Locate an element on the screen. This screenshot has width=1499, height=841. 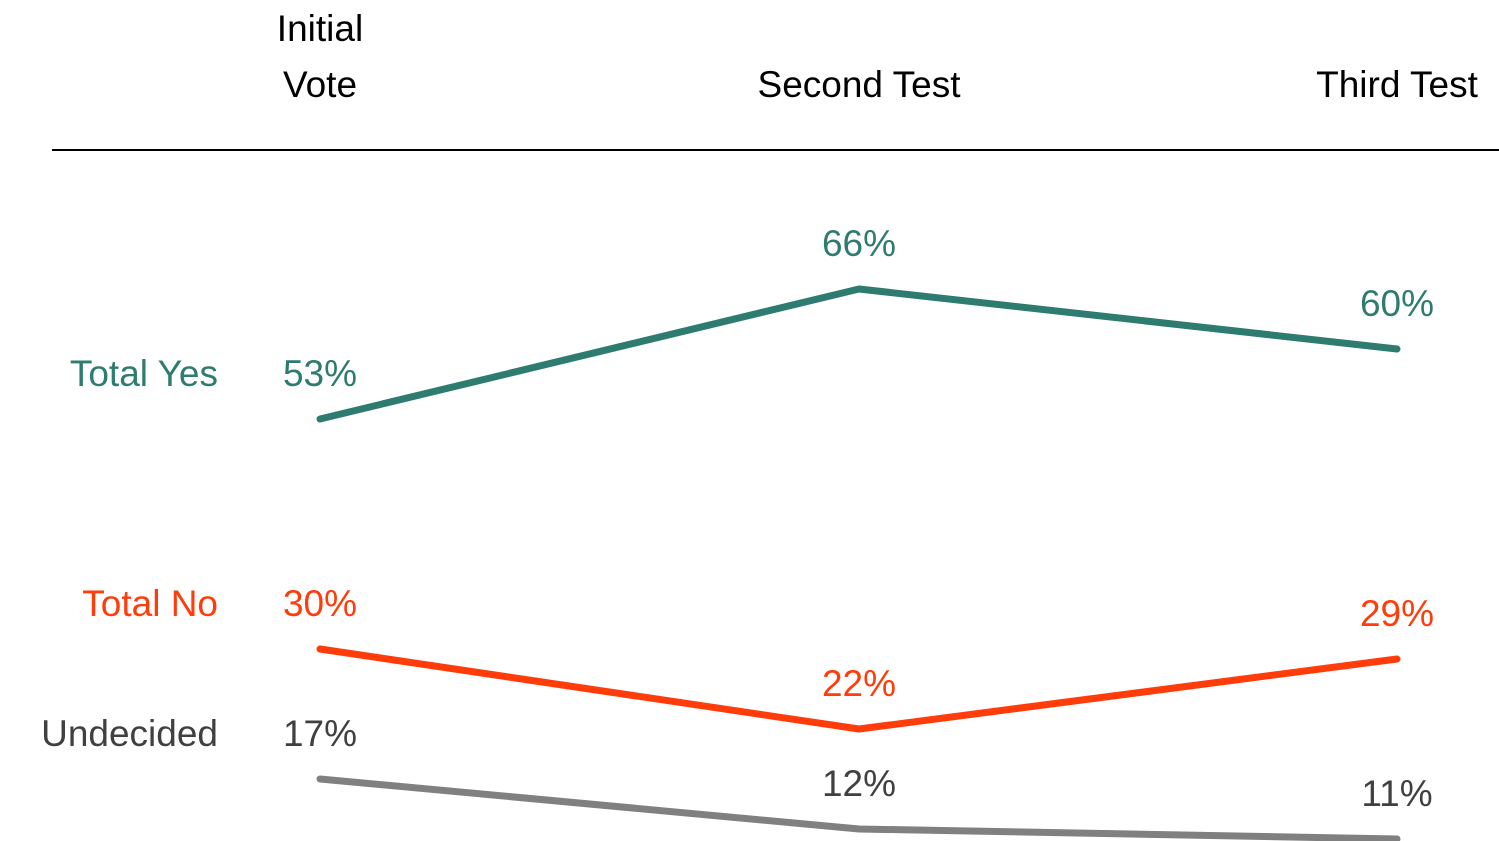
category-label: Initial Vote is located at coordinates (320, 56).